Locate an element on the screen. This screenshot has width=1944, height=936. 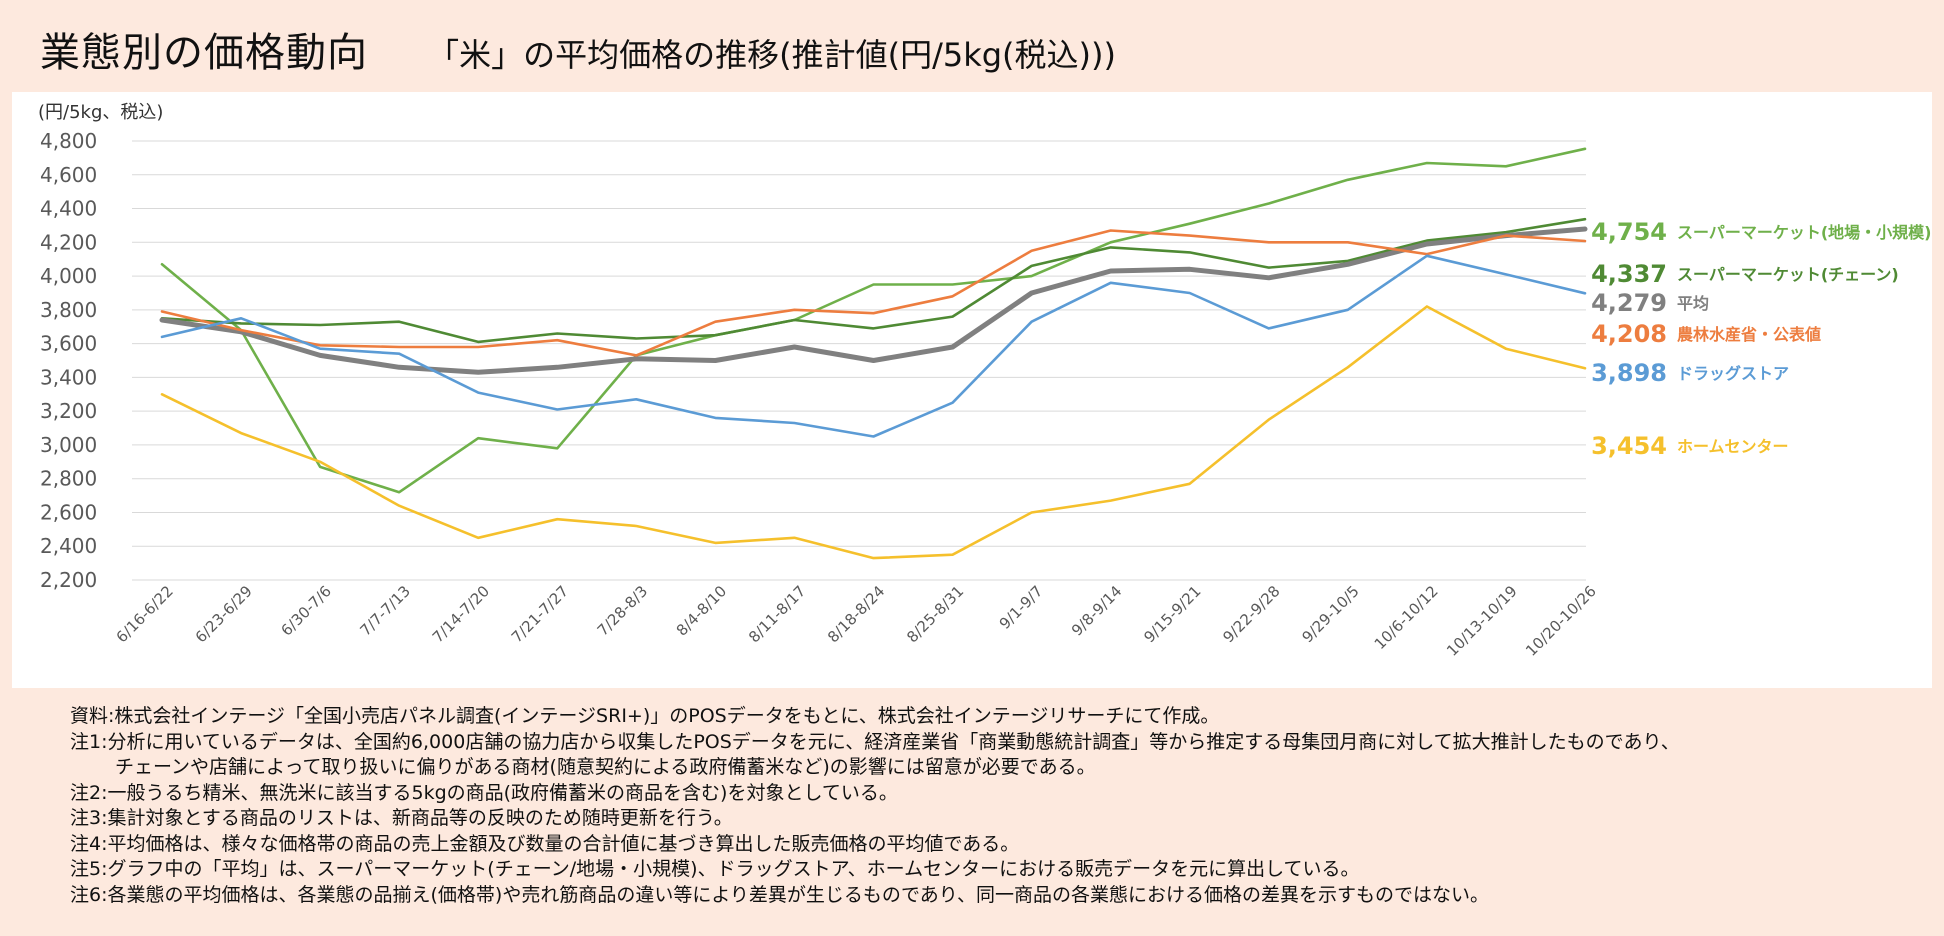
x-tick-label: 10/20-10/26 is located at coordinates (1561, 621).